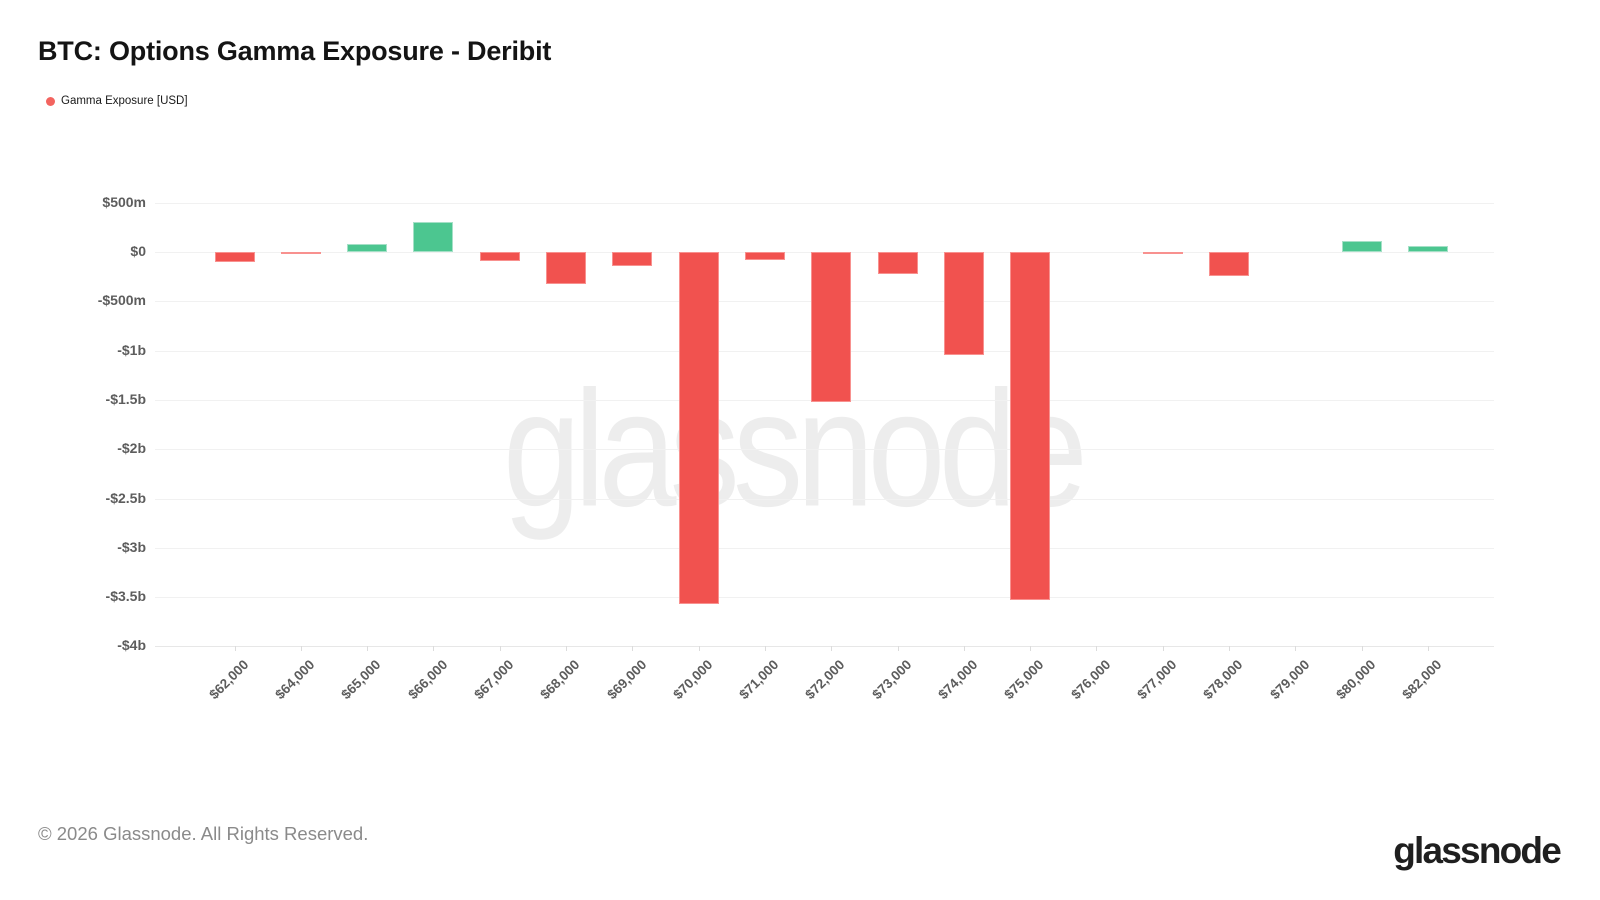  I want to click on y-axis-tick-label: -$1b, so click(131, 349).